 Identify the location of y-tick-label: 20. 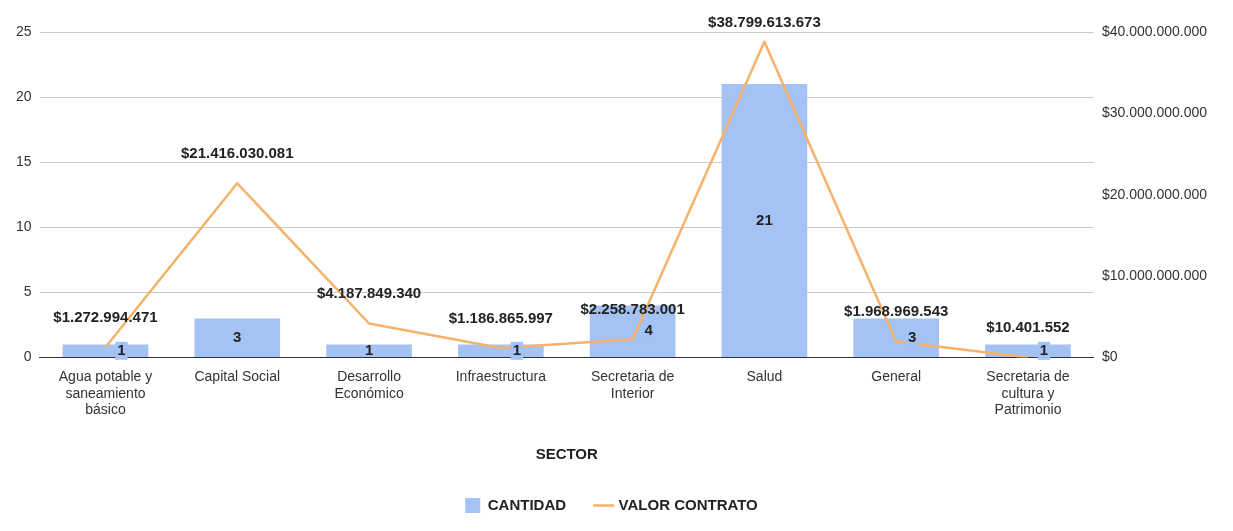
(23, 95).